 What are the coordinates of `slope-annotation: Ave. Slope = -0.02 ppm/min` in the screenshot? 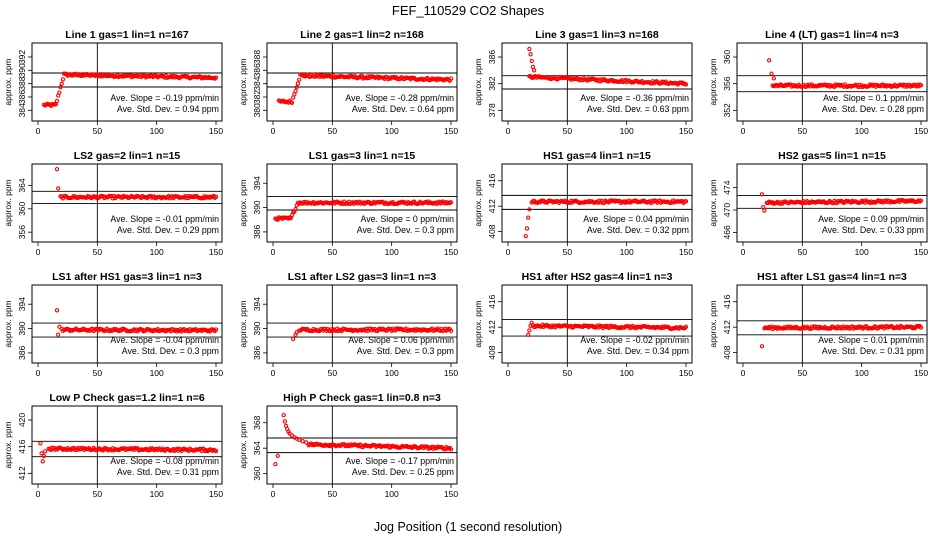 It's located at (634, 340).